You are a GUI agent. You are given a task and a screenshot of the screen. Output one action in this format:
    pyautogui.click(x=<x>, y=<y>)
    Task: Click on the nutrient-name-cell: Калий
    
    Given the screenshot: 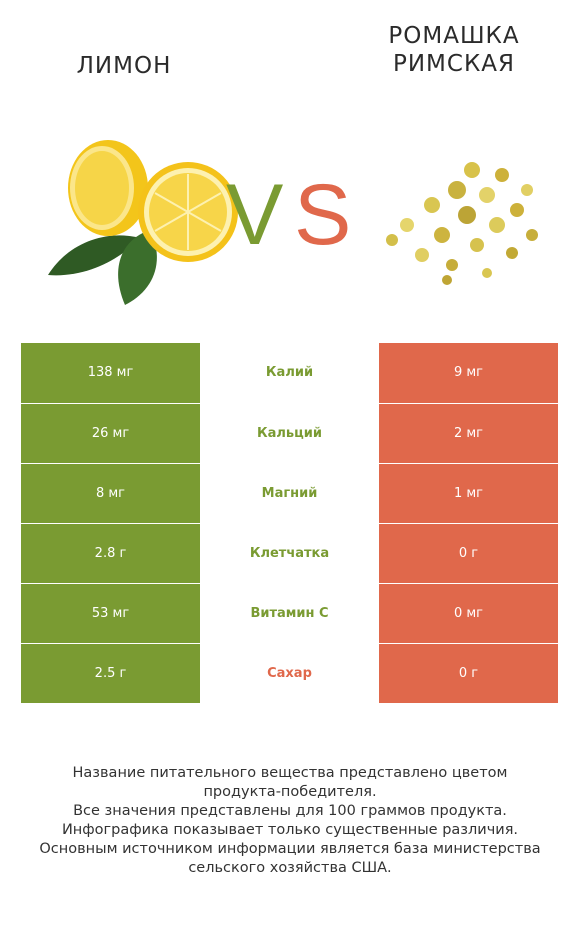 What is the action you would take?
    pyautogui.click(x=289, y=373)
    